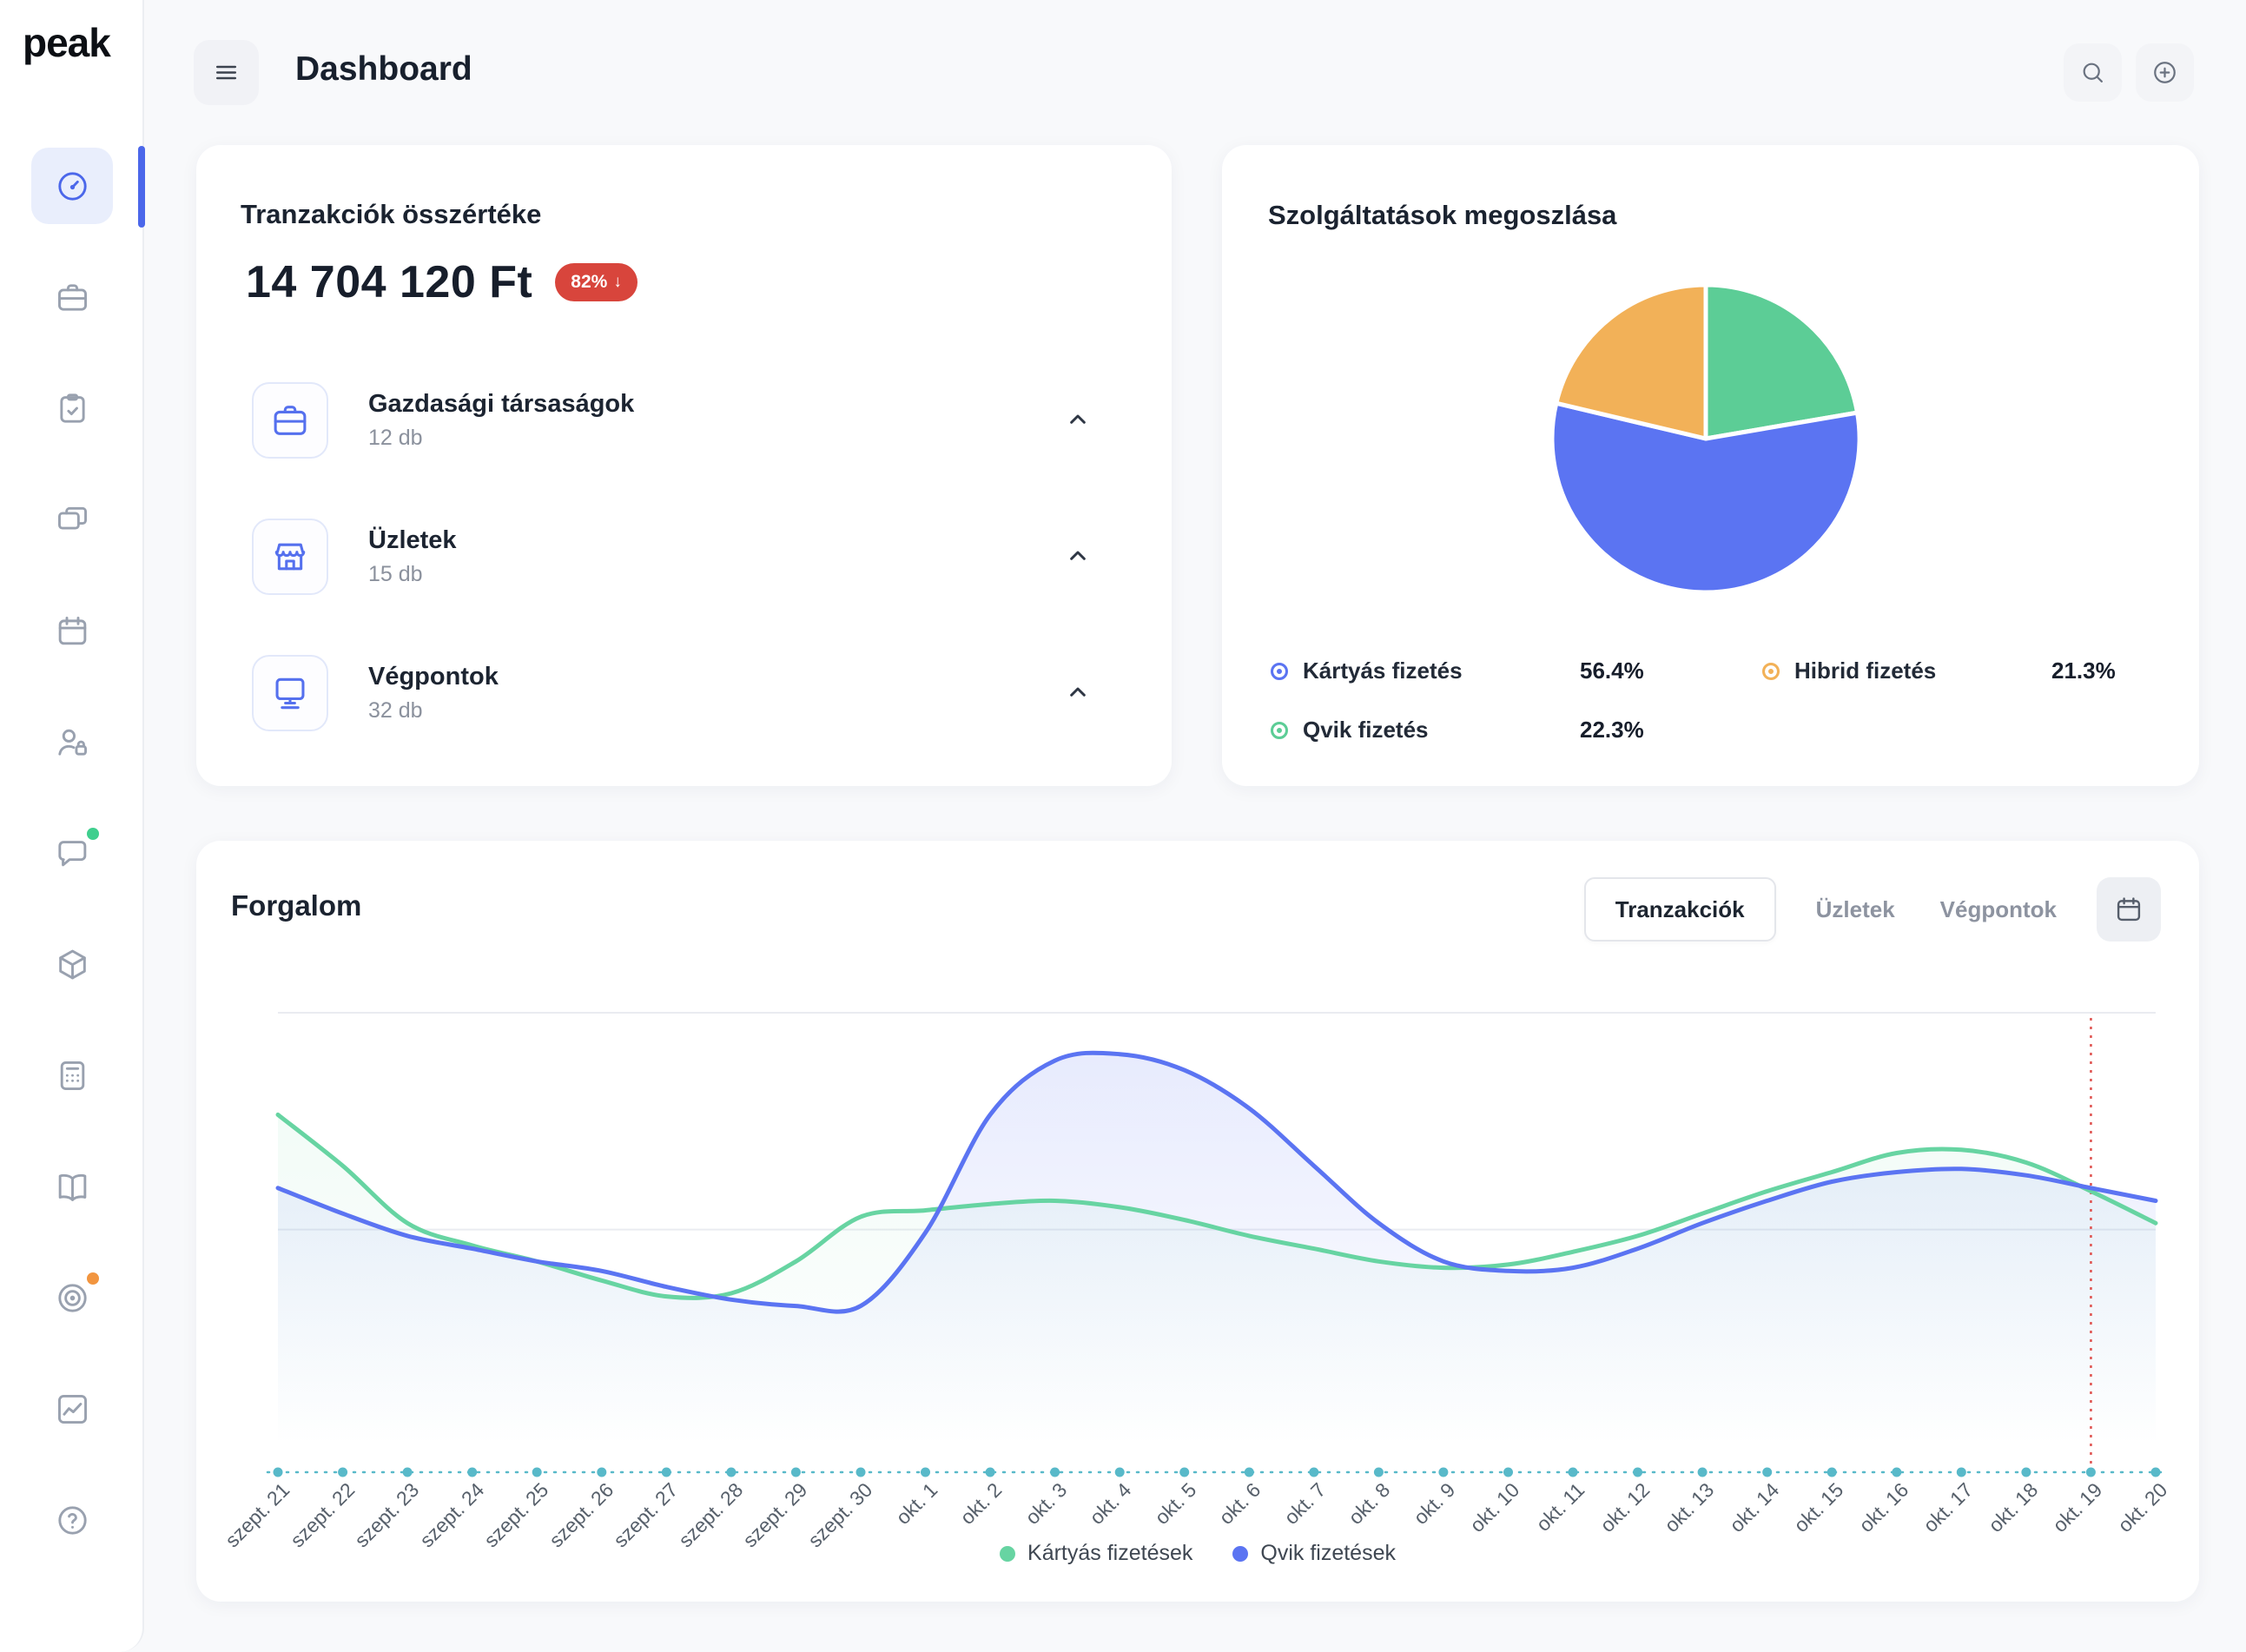 The image size is (2246, 1652). I want to click on target-icon, so click(72, 1297).